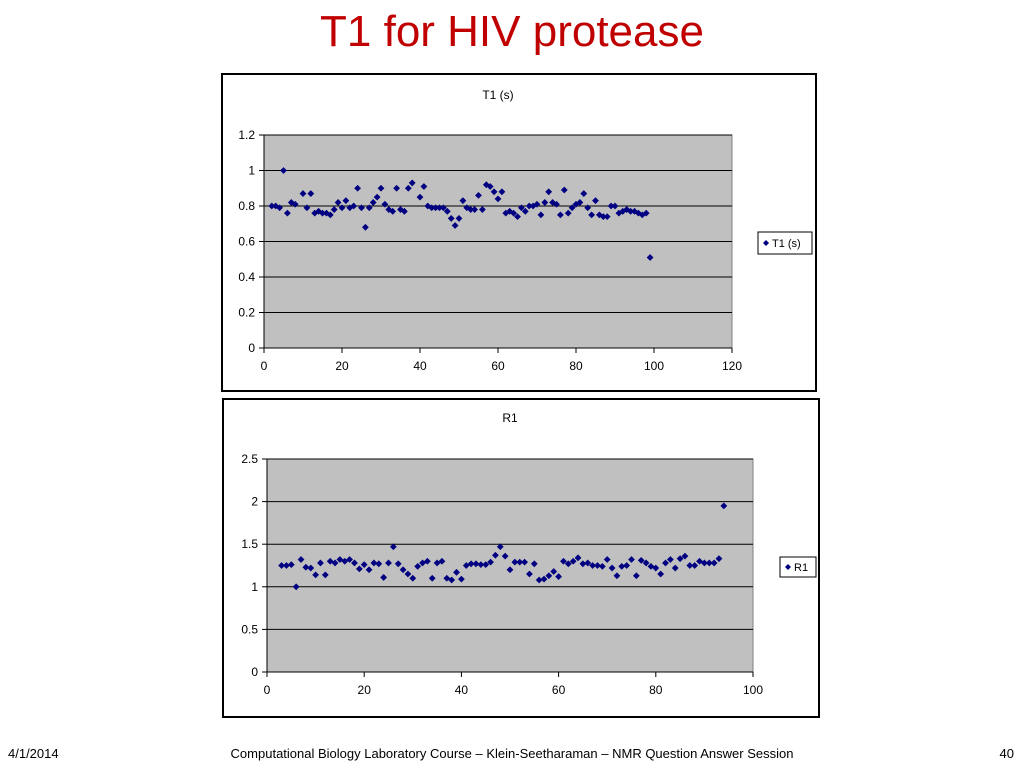  Describe the element at coordinates (766, 243) in the screenshot. I see `t1-legend-marker` at that location.